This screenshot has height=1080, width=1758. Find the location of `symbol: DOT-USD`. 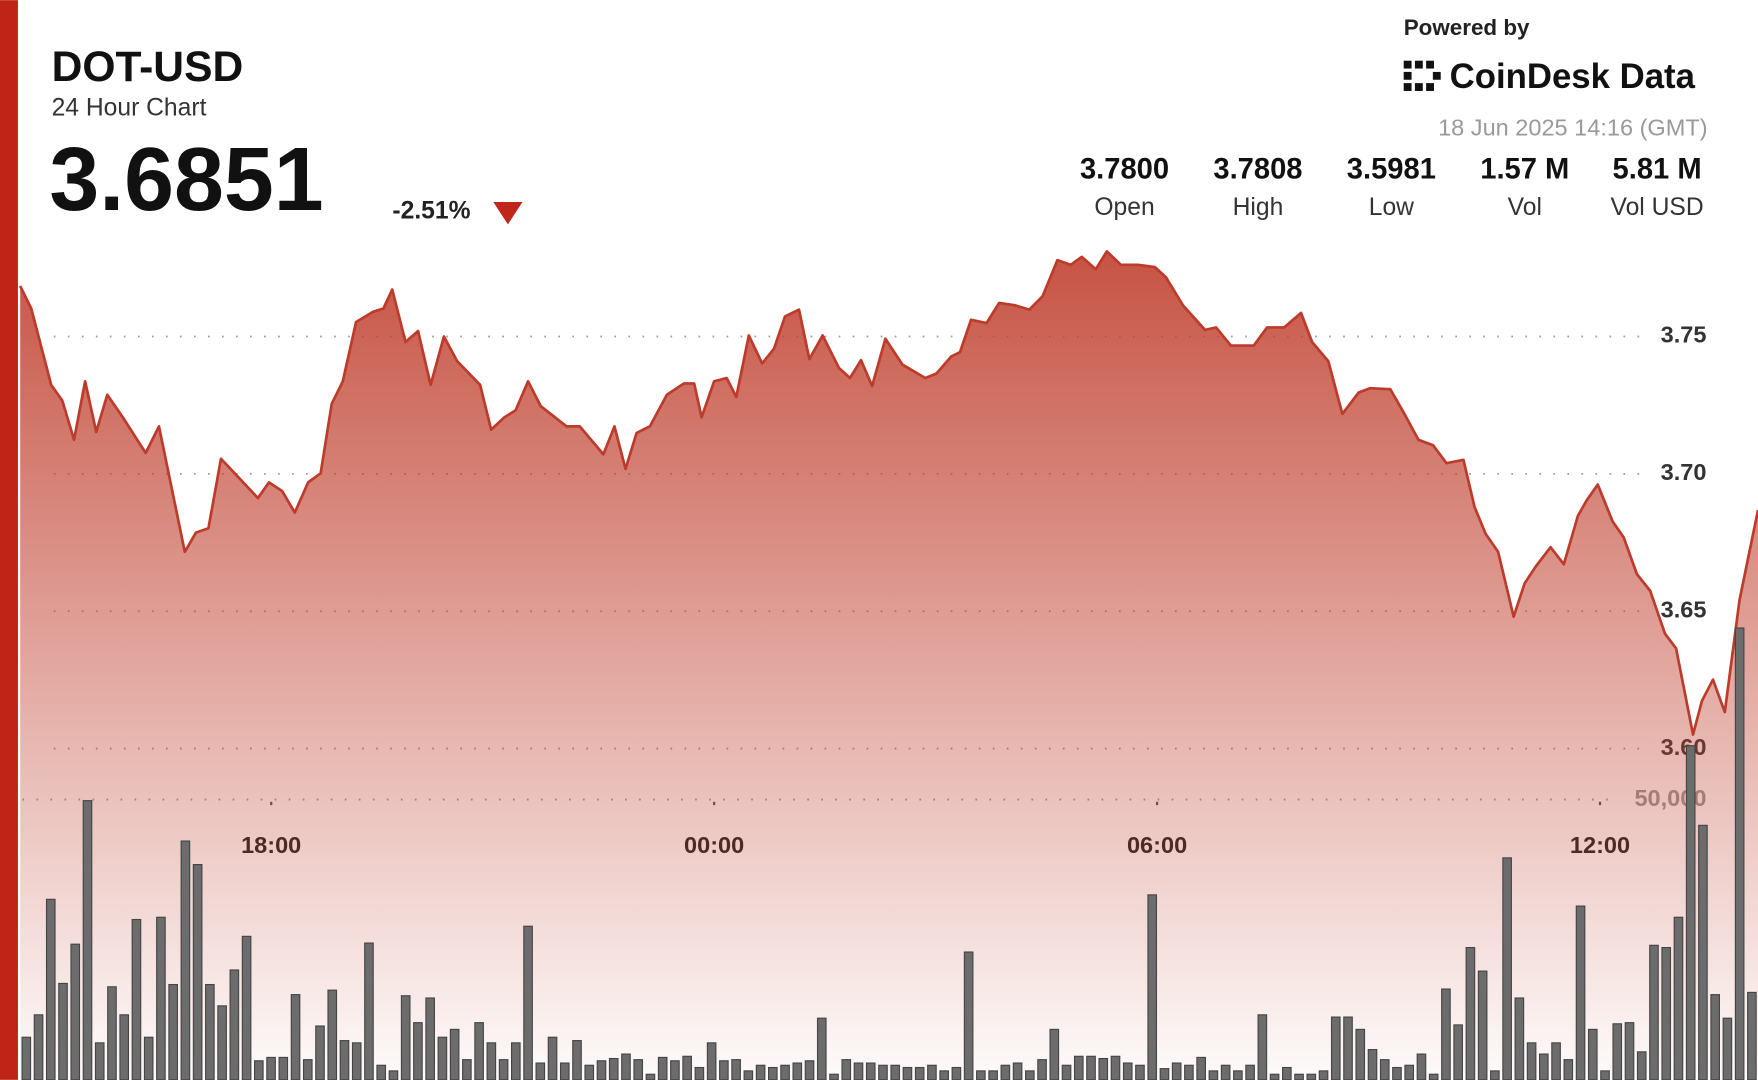

symbol: DOT-USD is located at coordinates (148, 67).